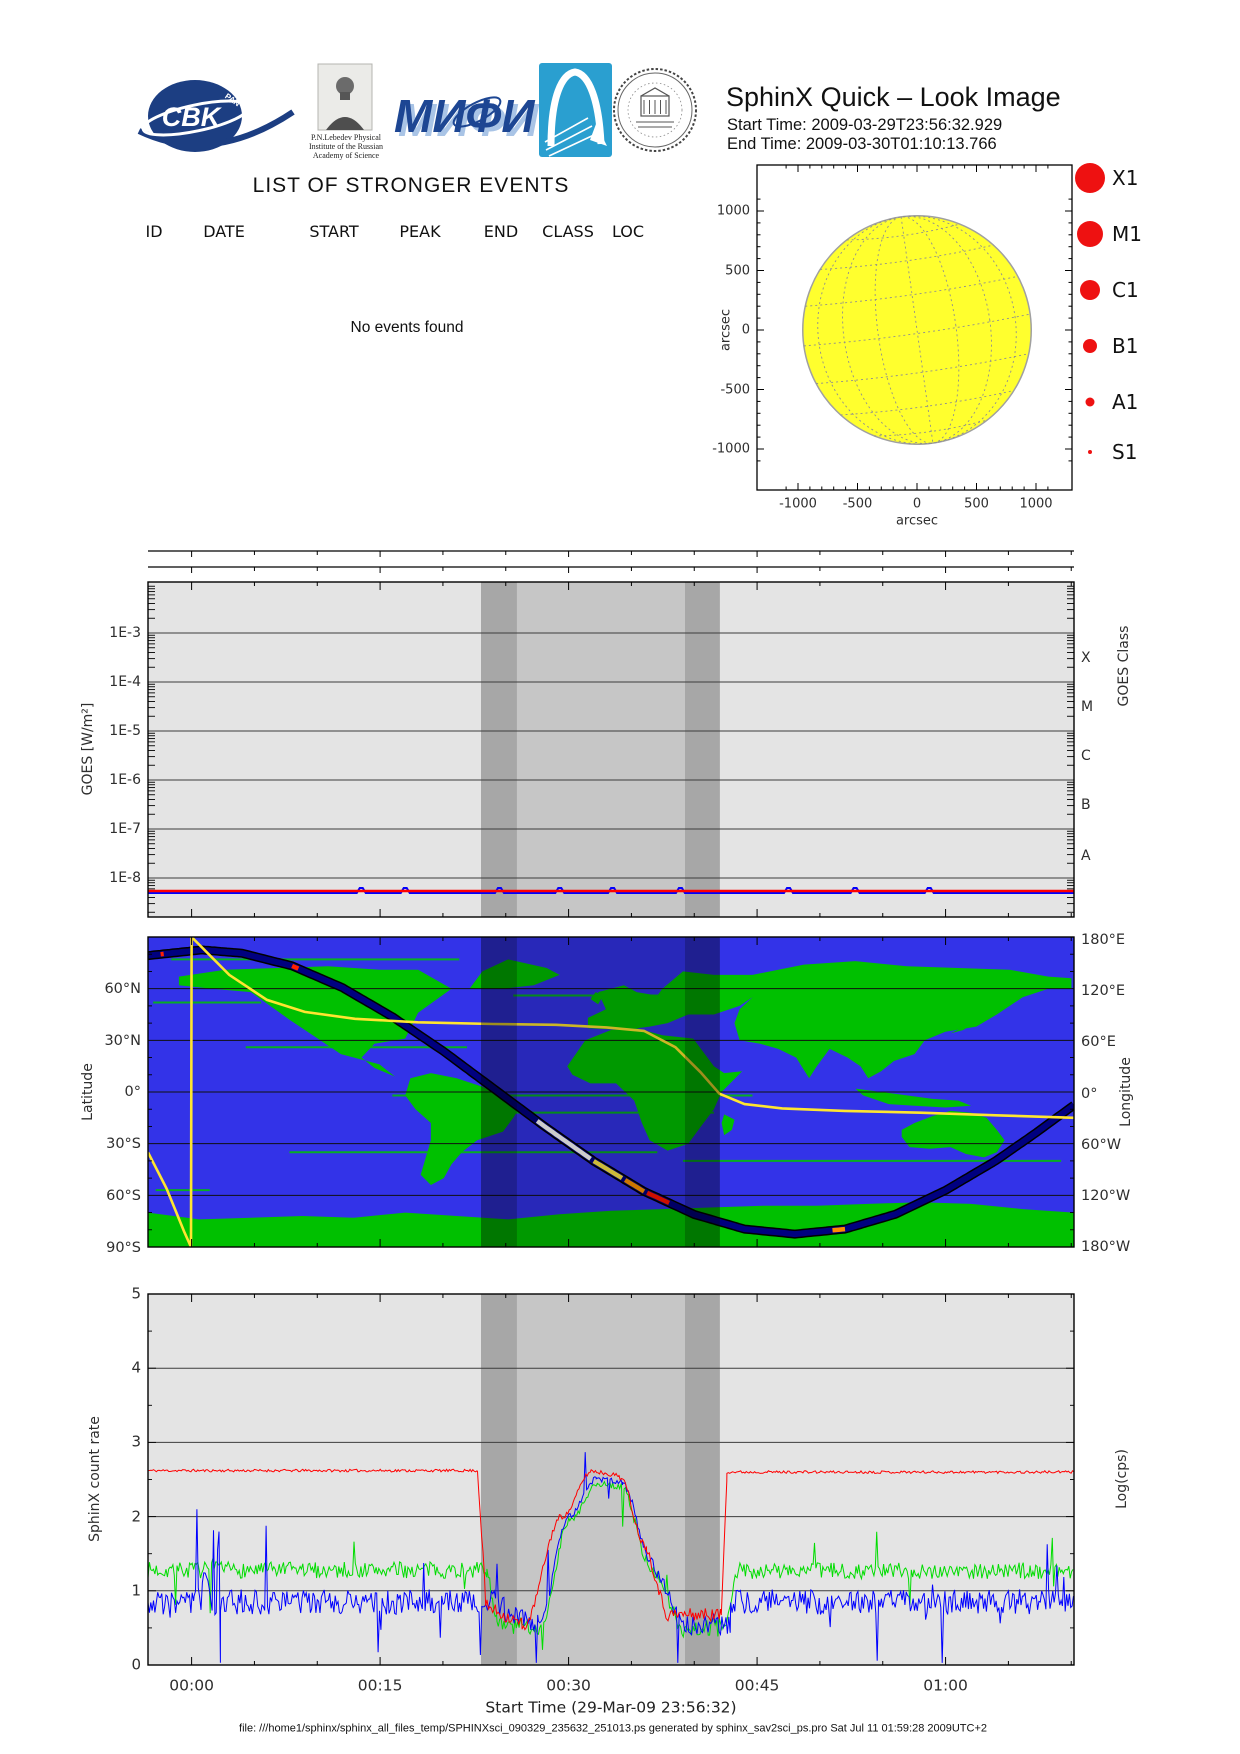  I want to click on legend-circle-M1, so click(1090, 234).